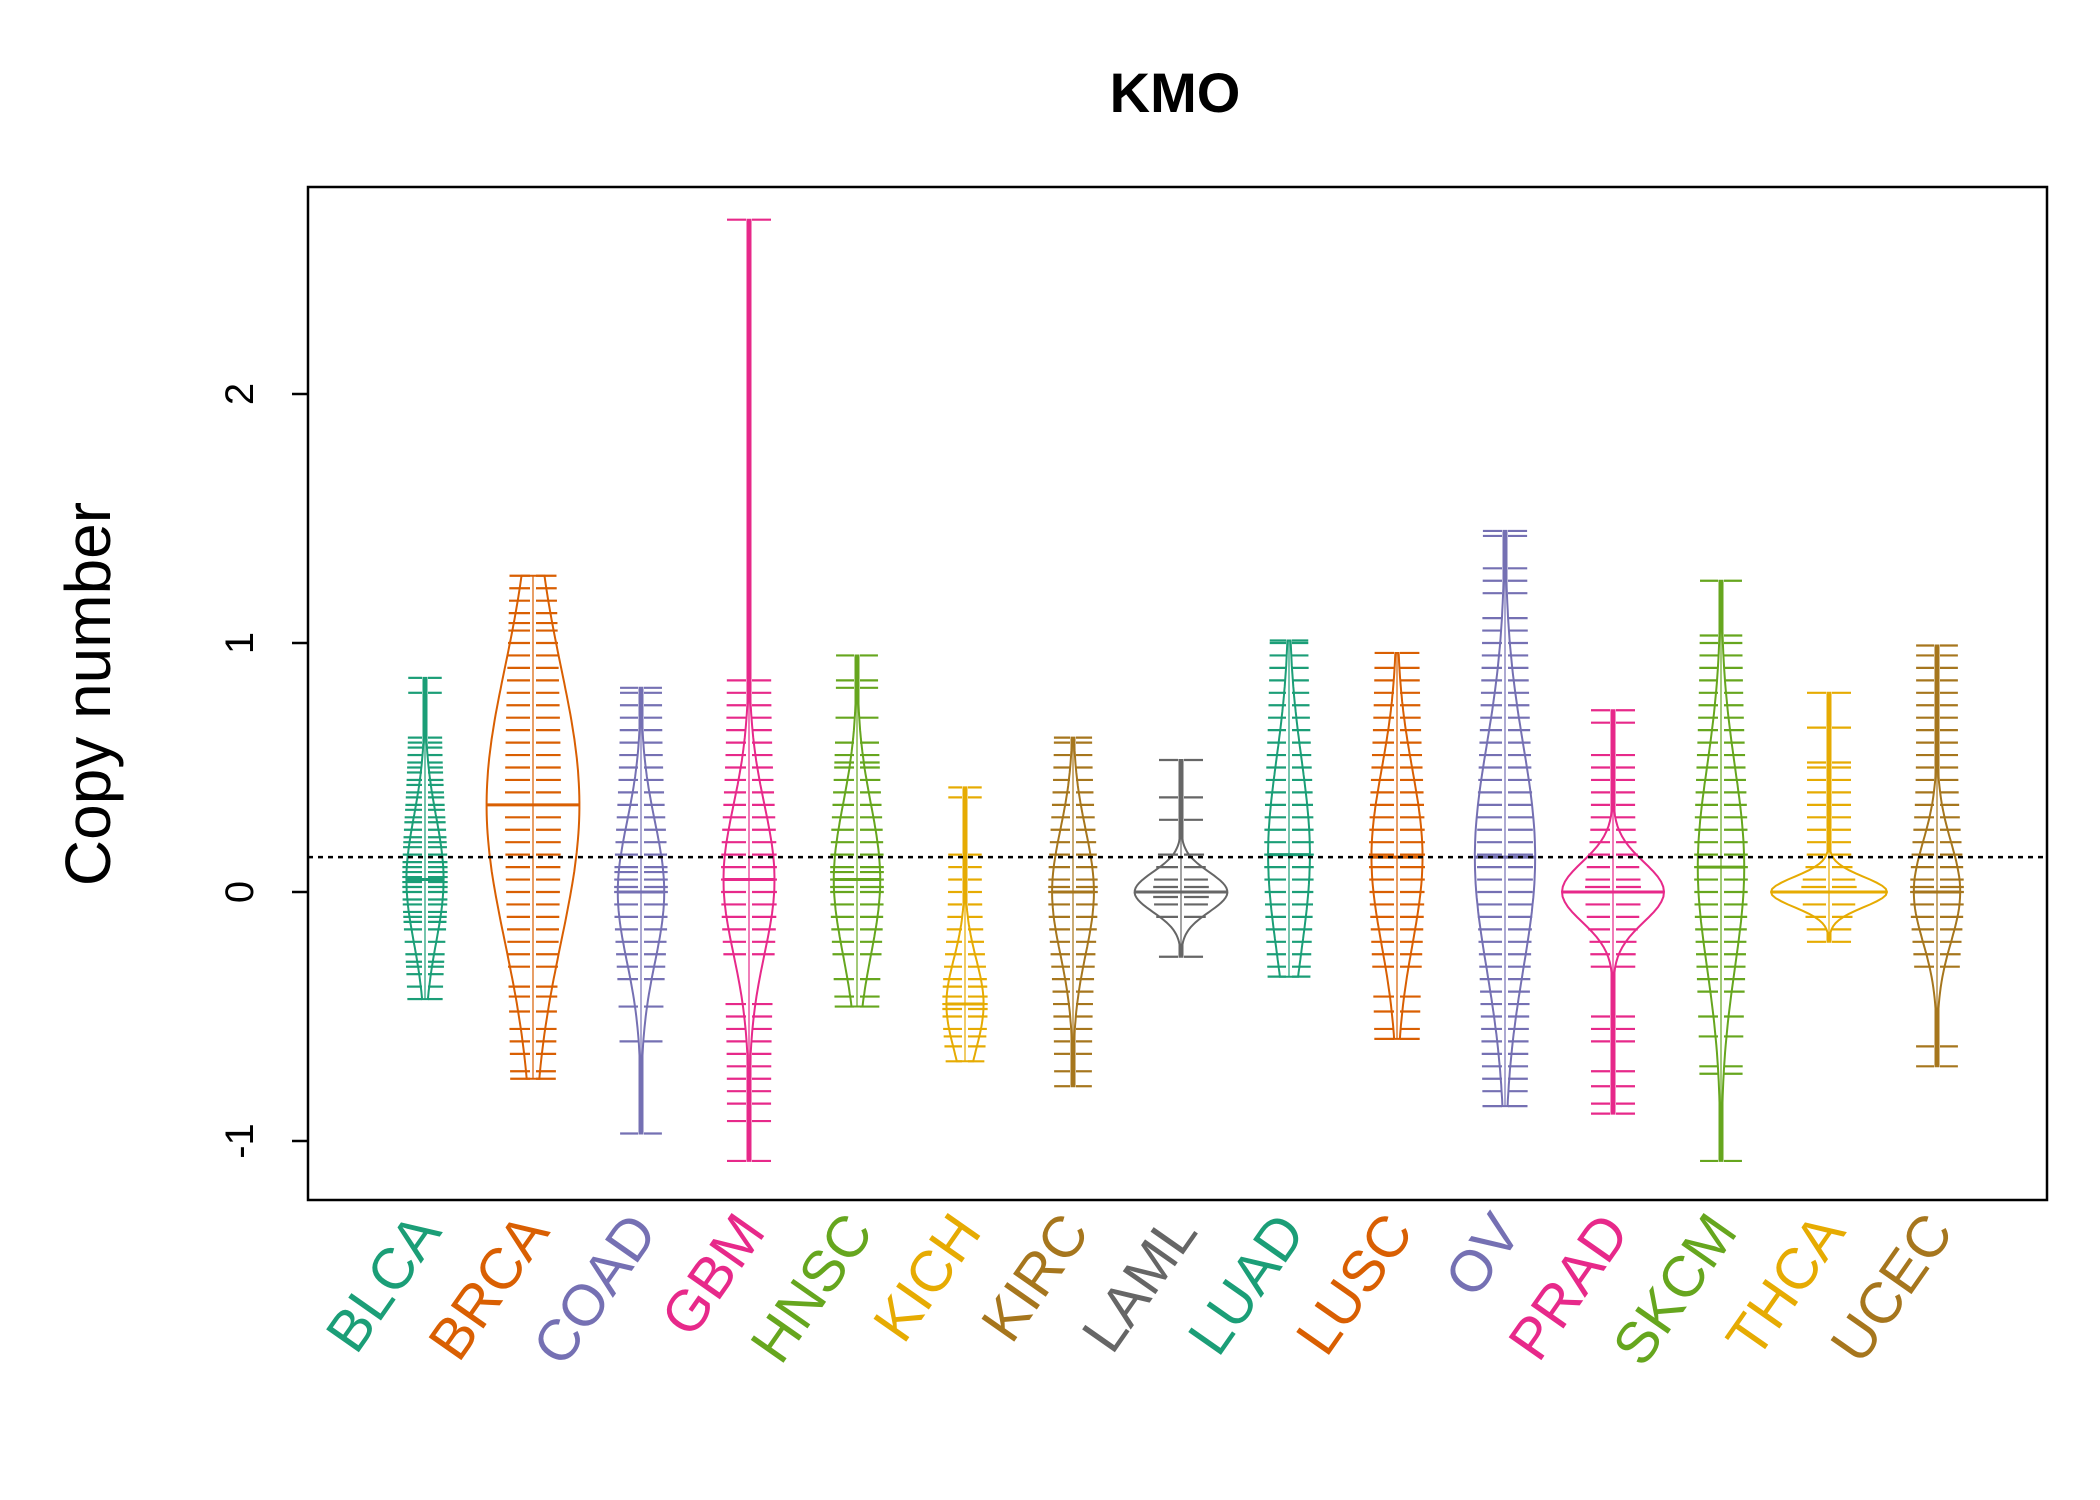 Image resolution: width=2100 pixels, height=1500 pixels. Describe the element at coordinates (1247, 1284) in the screenshot. I see `x-tick-label-luad: LUAD` at that location.